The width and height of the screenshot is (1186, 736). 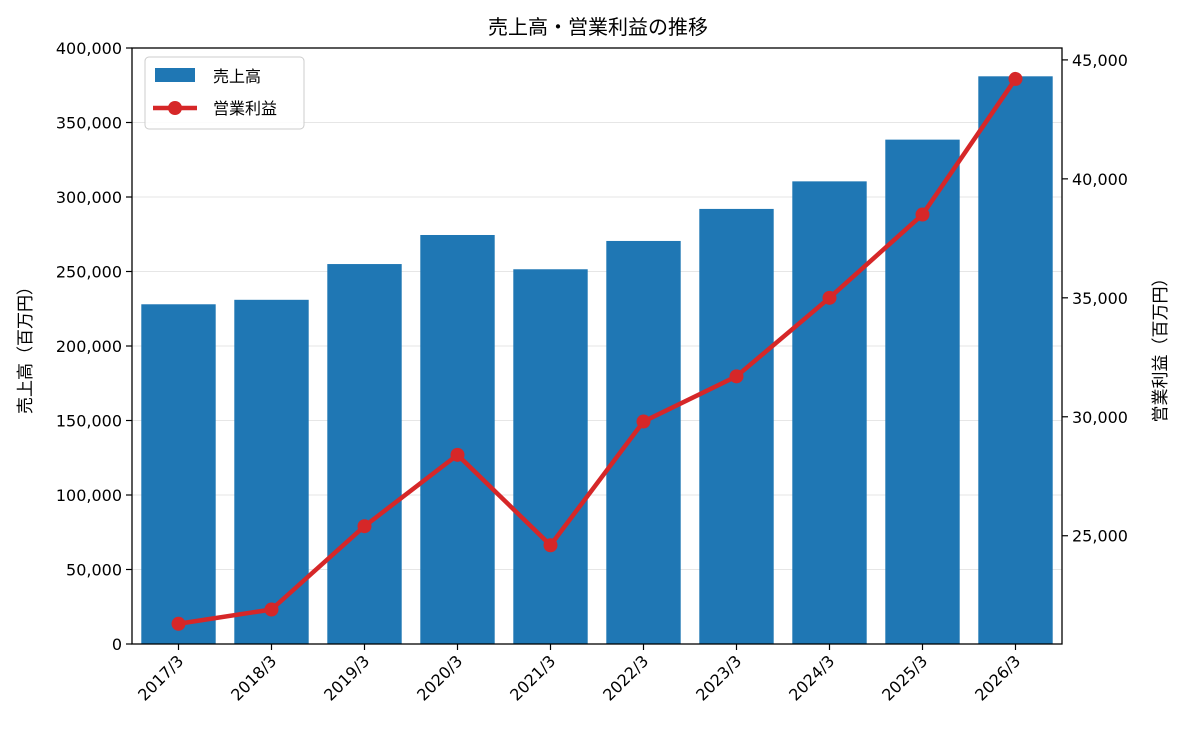 I want to click on y-right-tick-label: 45,000, so click(x=1100, y=60).